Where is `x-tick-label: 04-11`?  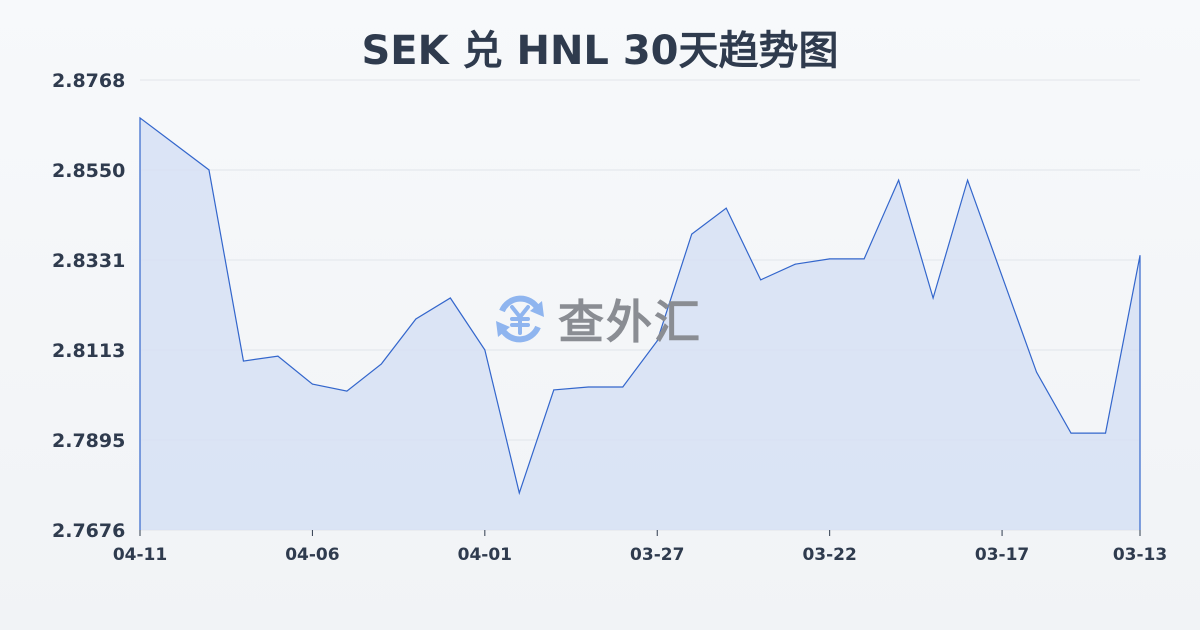
x-tick-label: 04-11 is located at coordinates (140, 555).